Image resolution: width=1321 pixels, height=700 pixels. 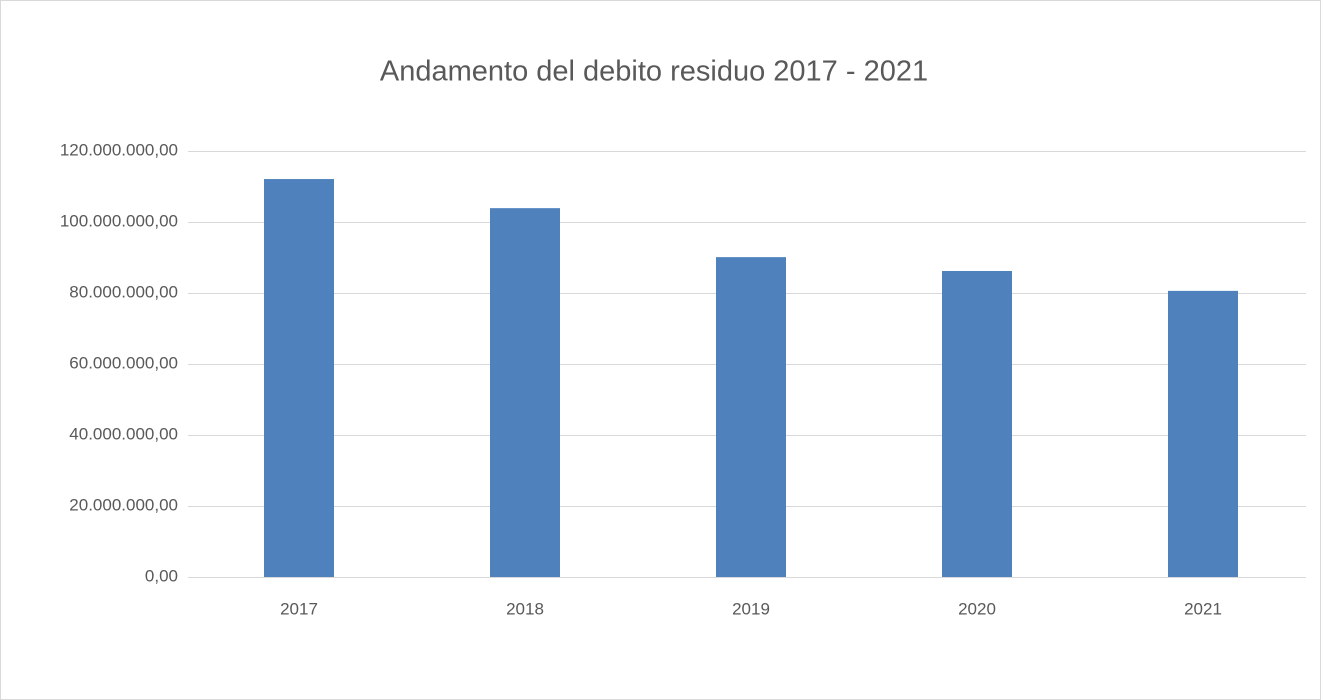 What do you see at coordinates (299, 608) in the screenshot?
I see `x-tick-label: 2017` at bounding box center [299, 608].